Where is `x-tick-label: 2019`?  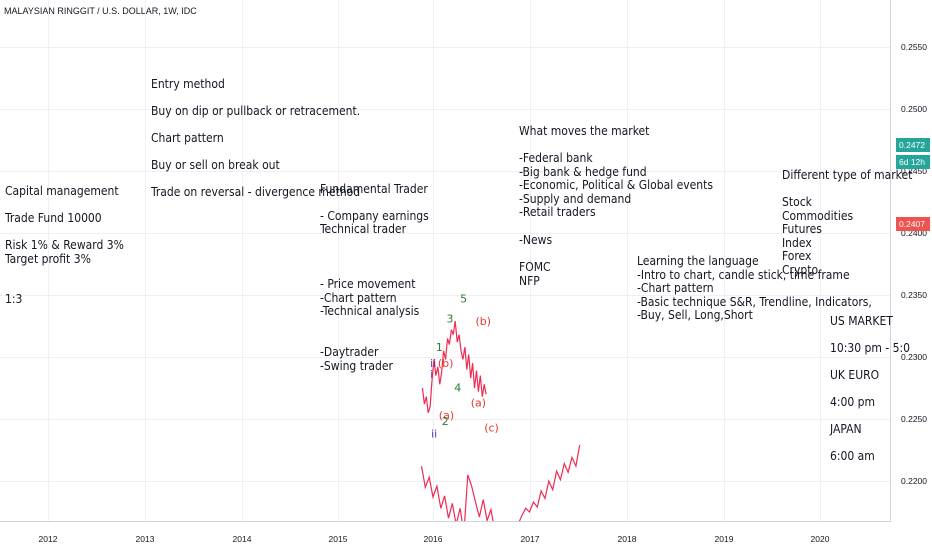 x-tick-label: 2019 is located at coordinates (724, 539).